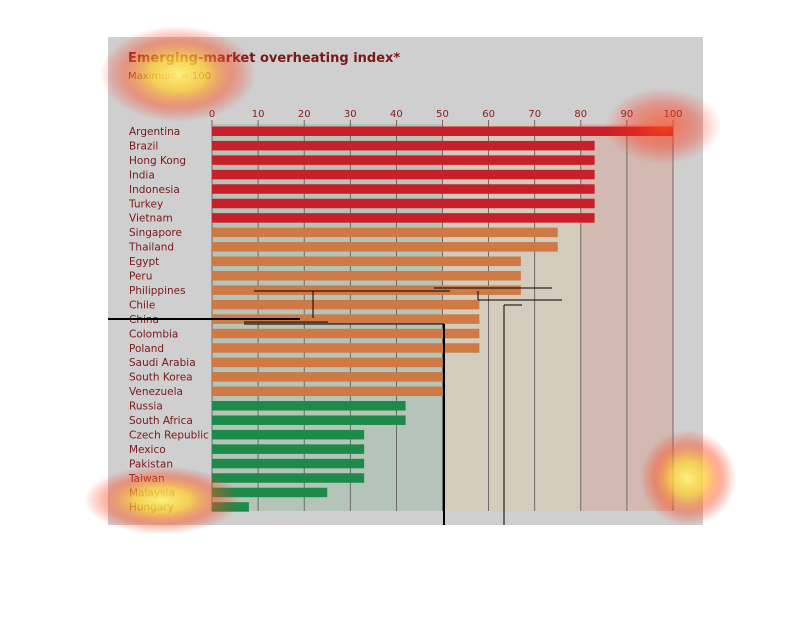  I want to click on x-tick-label: 0, so click(212, 114).